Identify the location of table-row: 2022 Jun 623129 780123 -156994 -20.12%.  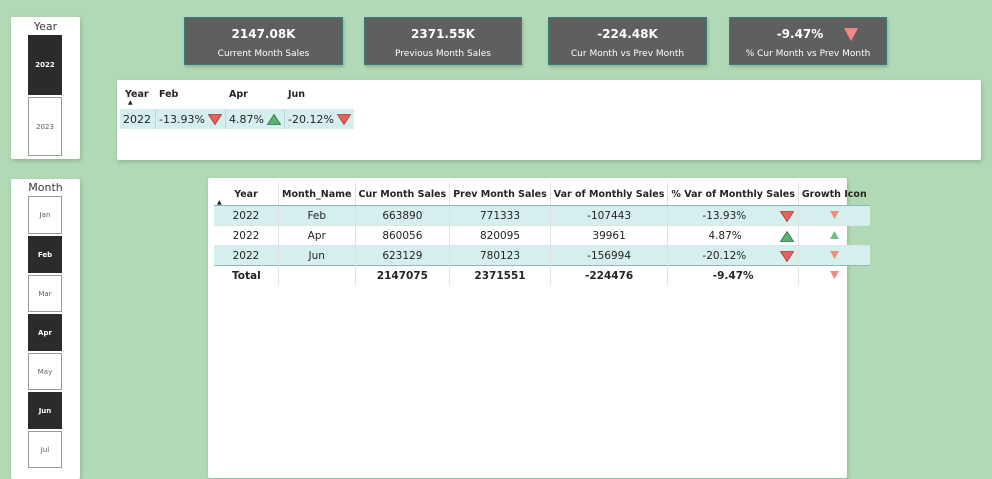
(542, 255).